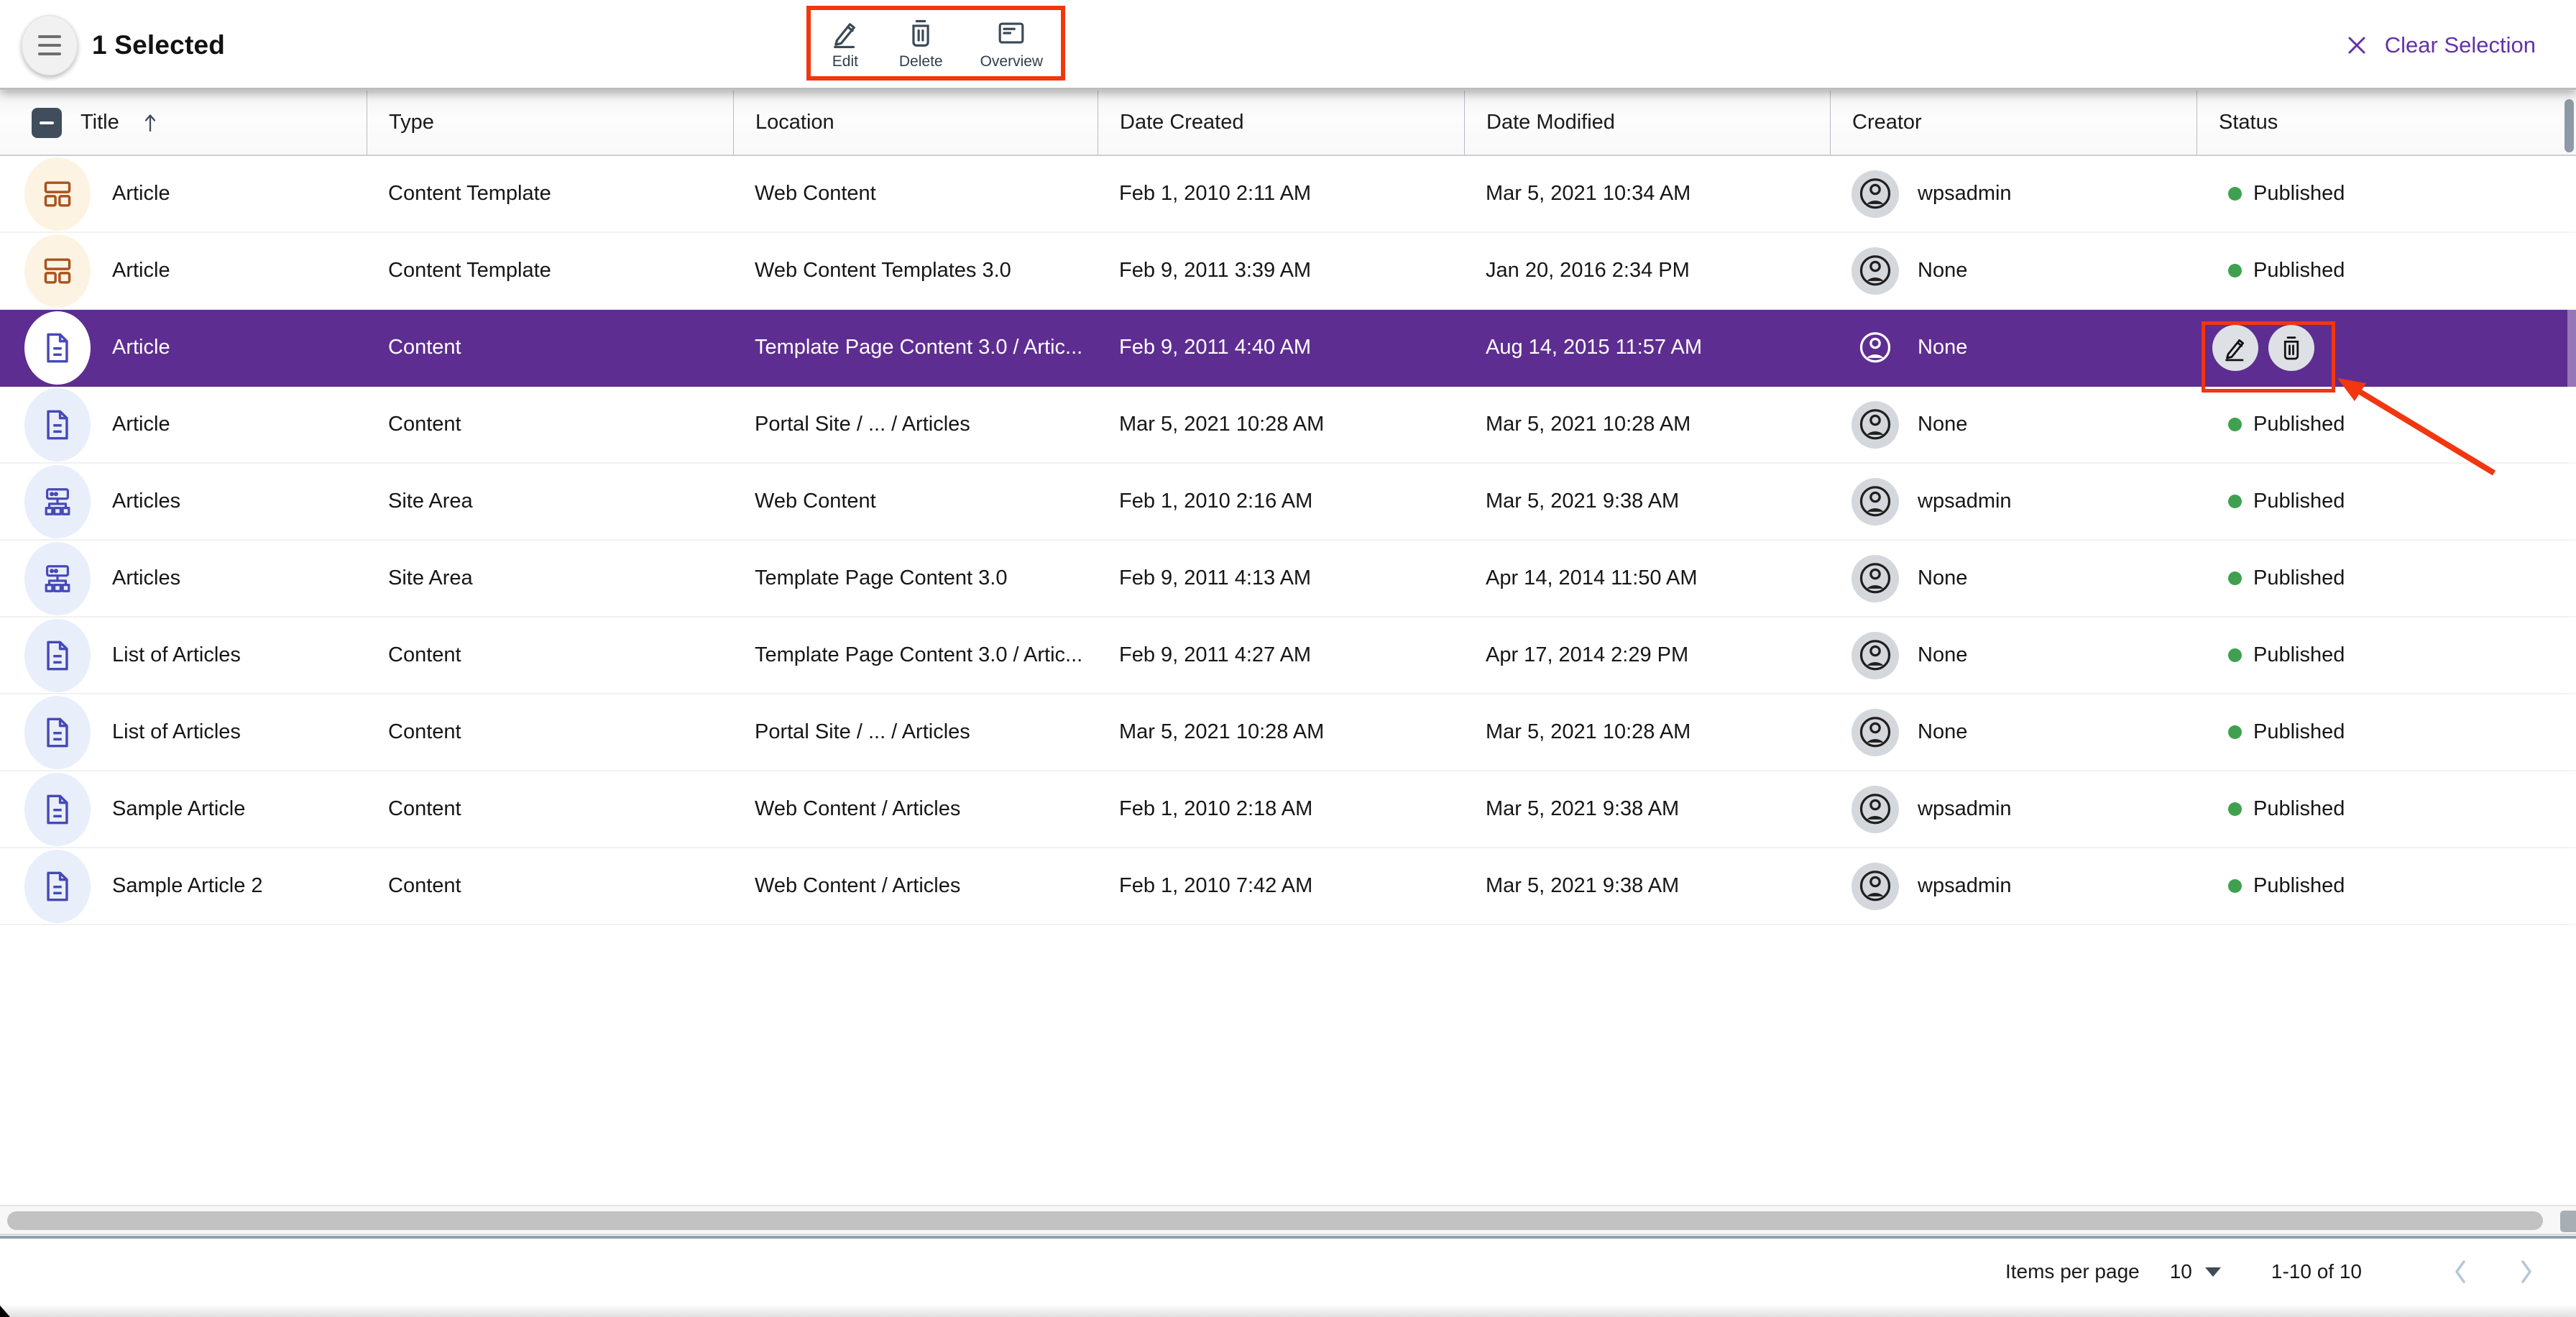  Describe the element at coordinates (1647, 123) in the screenshot. I see `column-header-date-modified: Date Modified` at that location.